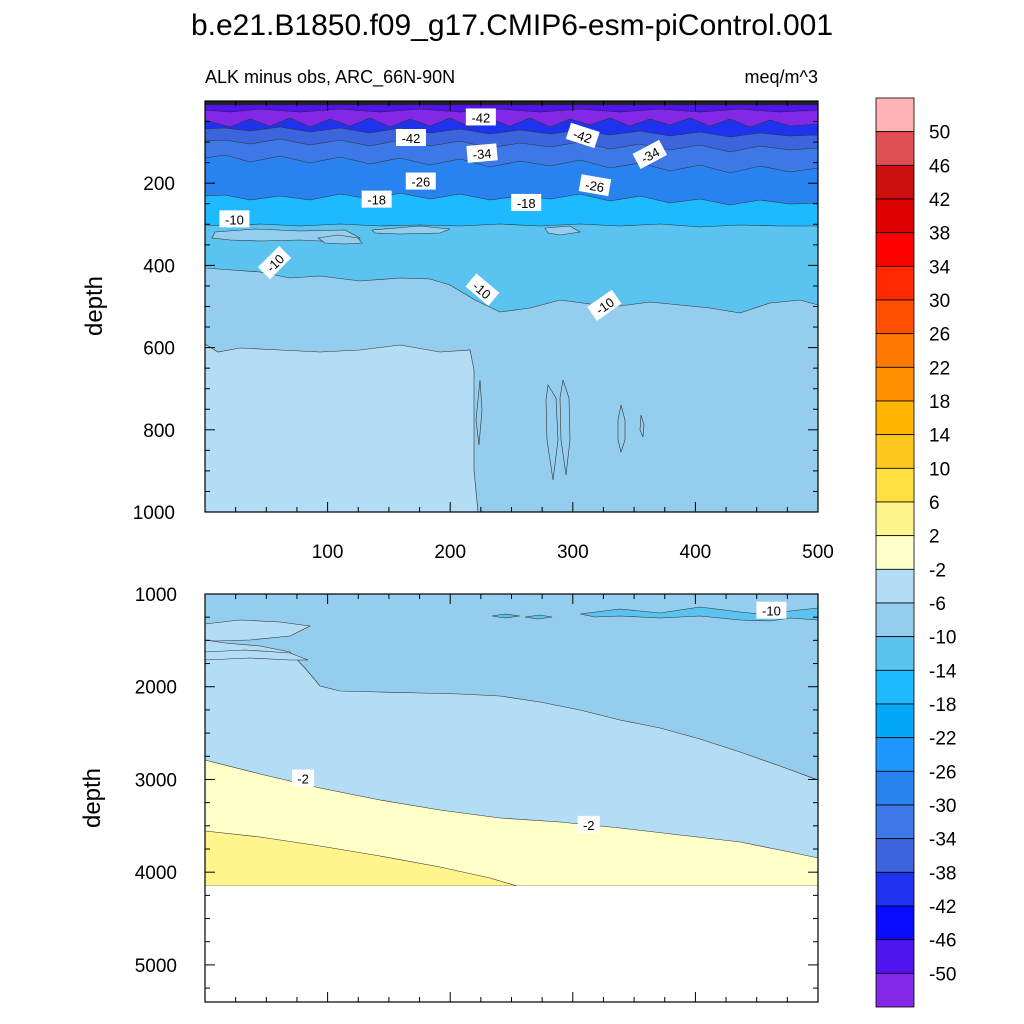 This screenshot has height=1024, width=1024. What do you see at coordinates (159, 184) in the screenshot?
I see `y-tick-label: 200` at bounding box center [159, 184].